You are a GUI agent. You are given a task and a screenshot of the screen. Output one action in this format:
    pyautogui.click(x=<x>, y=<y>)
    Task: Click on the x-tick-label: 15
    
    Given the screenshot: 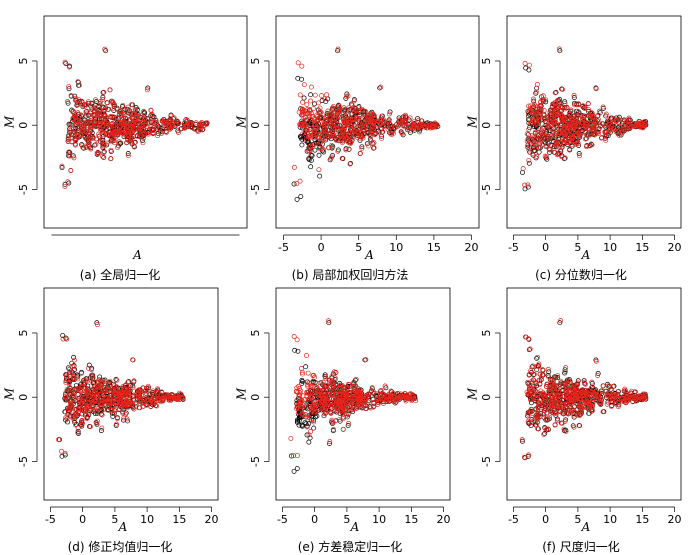 What is the action you would take?
    pyautogui.click(x=642, y=247)
    